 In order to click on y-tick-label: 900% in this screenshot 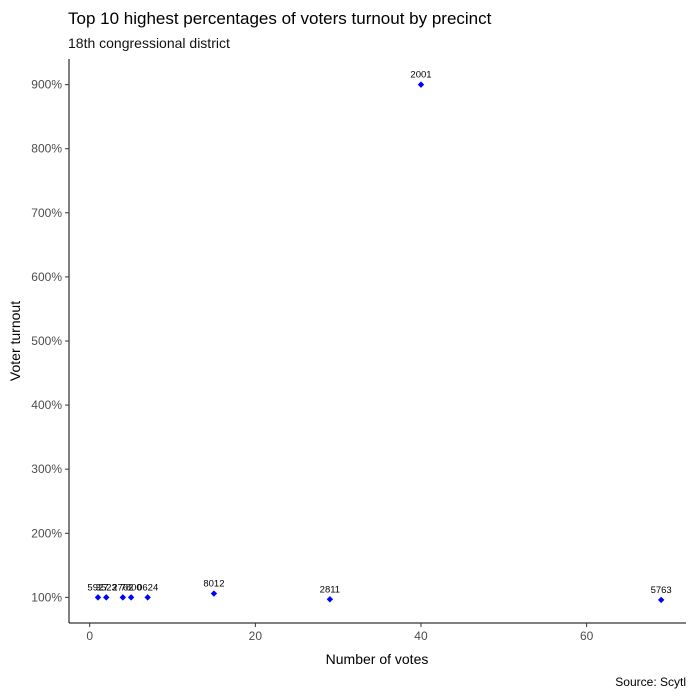, I will do `click(46, 85)`.